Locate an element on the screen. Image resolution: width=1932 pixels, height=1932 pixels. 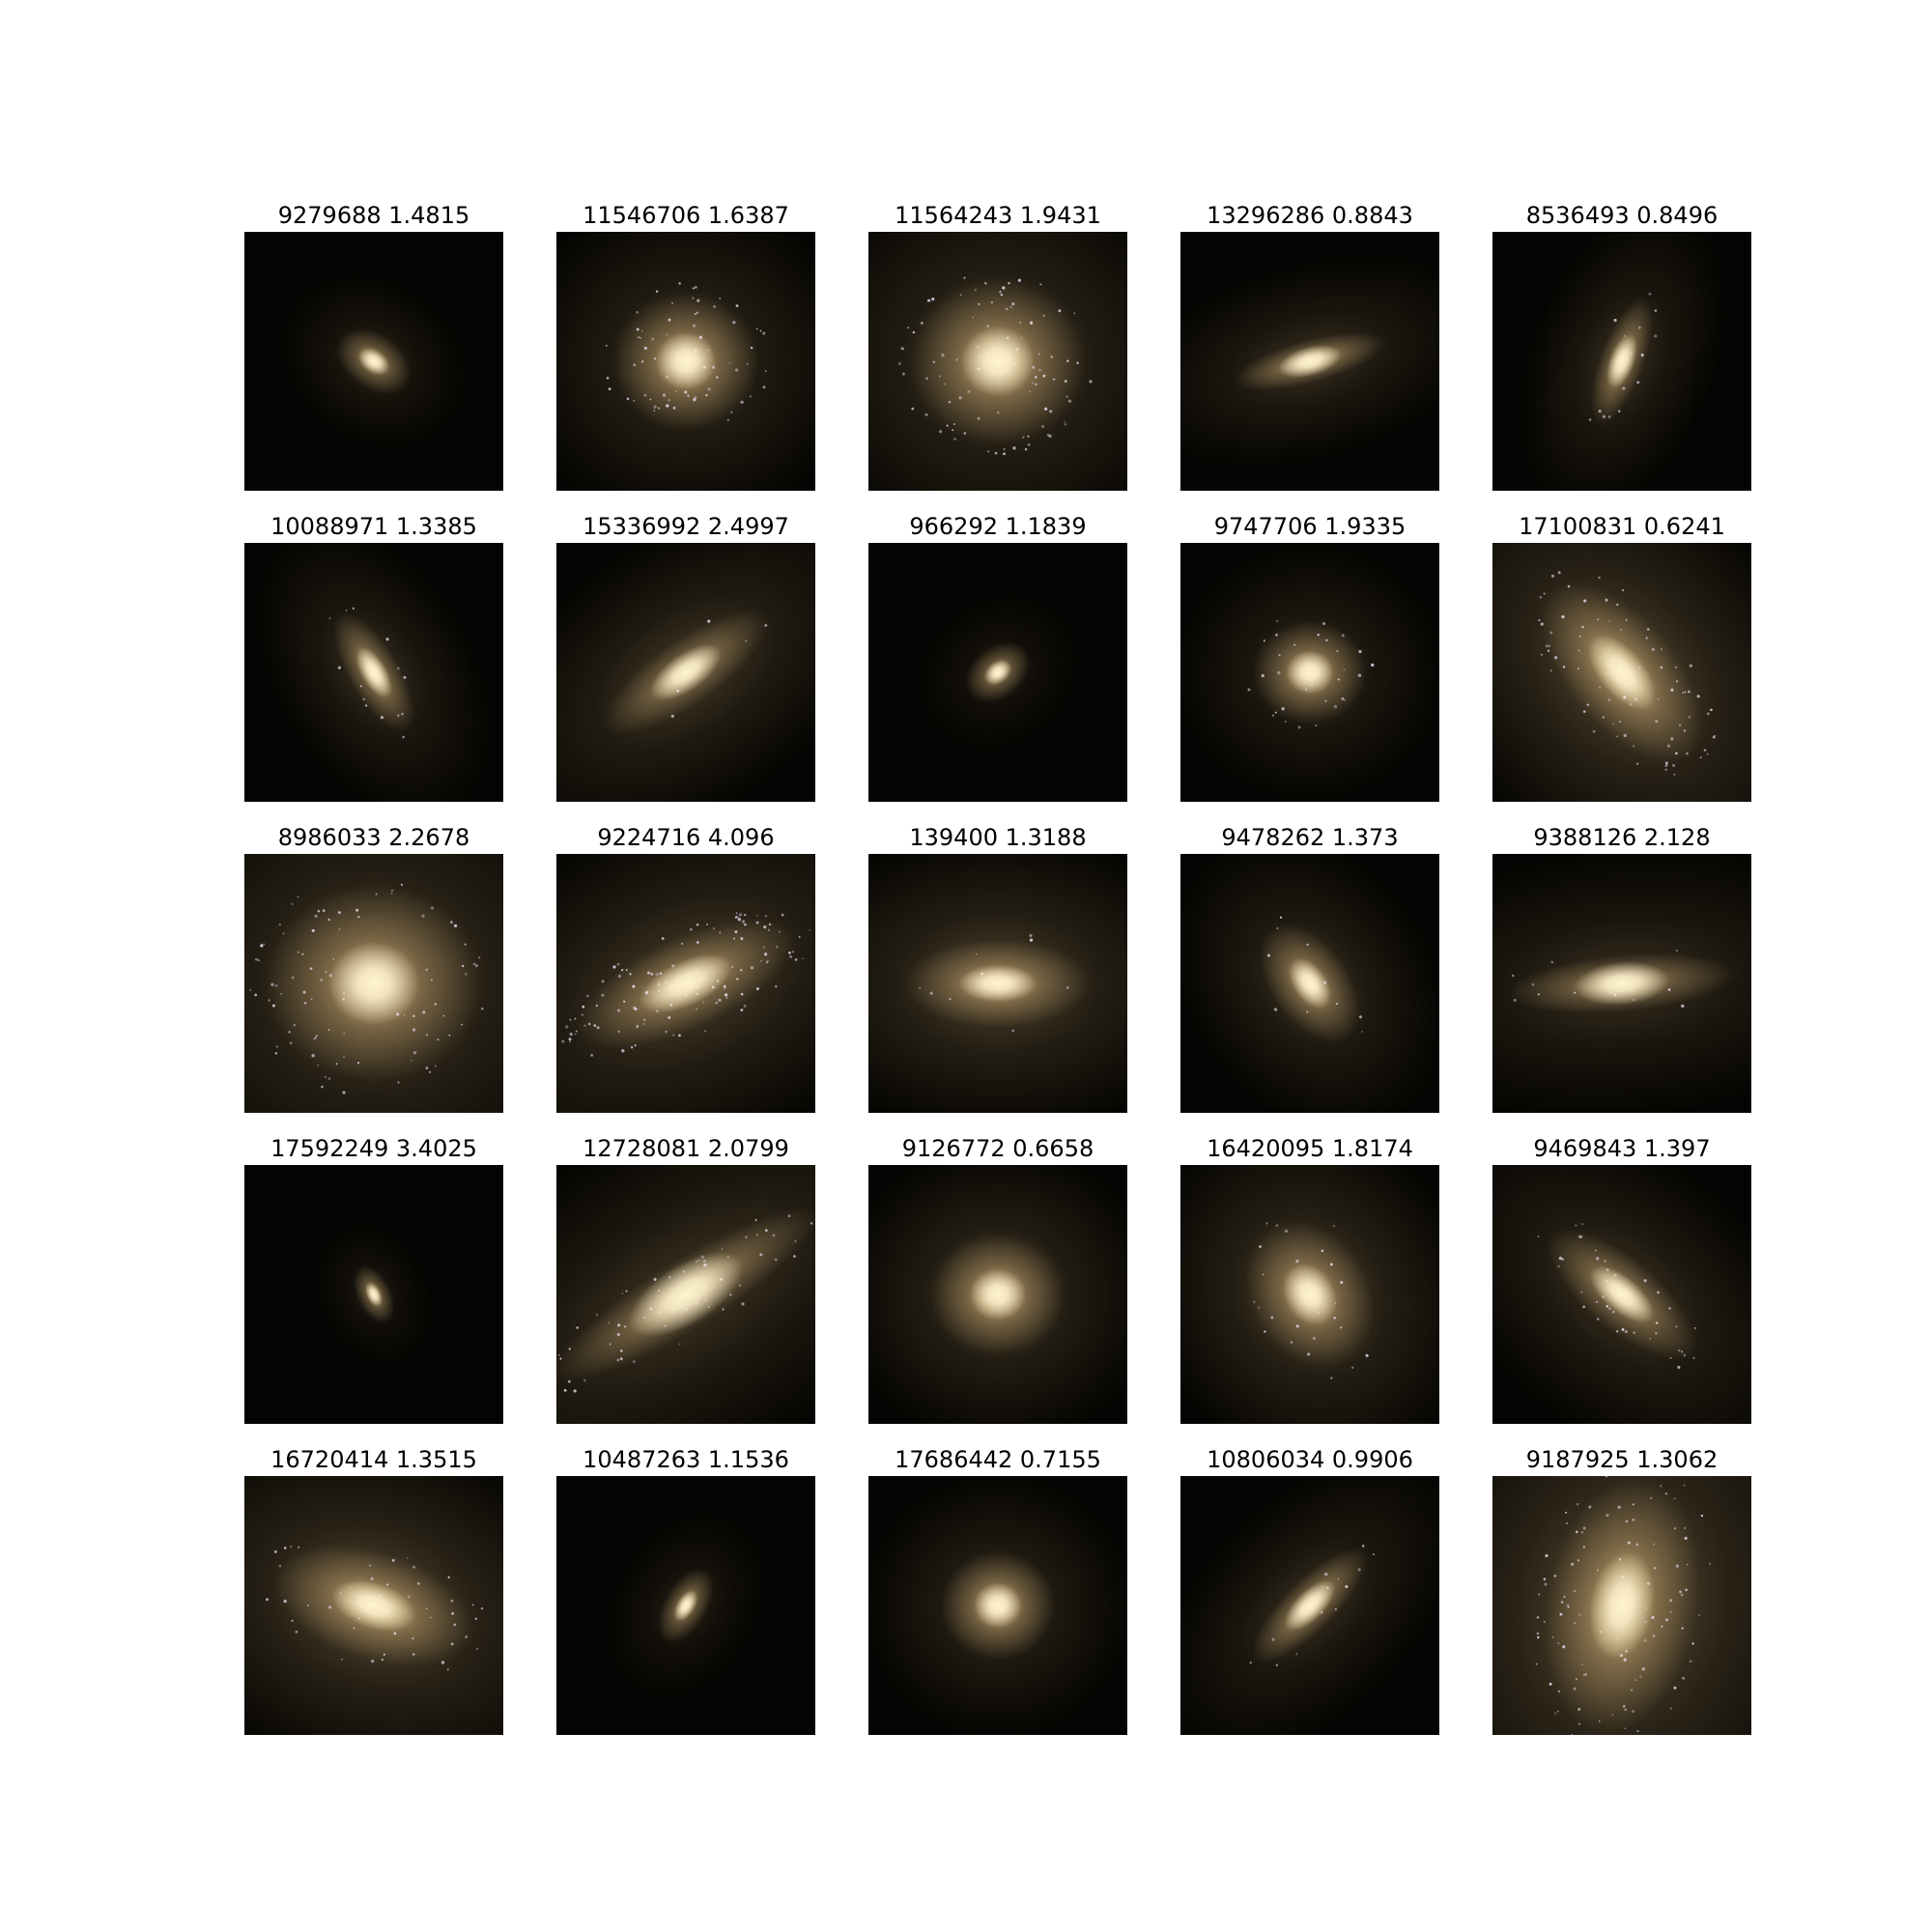
panel-title: 9469843 1.397 is located at coordinates (1622, 1148).